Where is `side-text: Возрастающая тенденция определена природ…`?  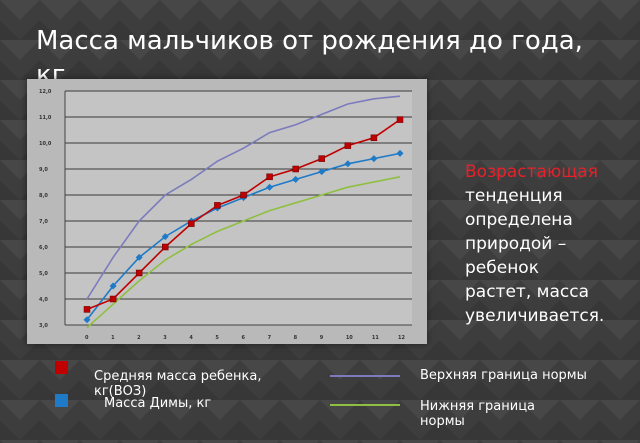 side-text: Возрастающая тенденция определена природ… is located at coordinates (535, 244).